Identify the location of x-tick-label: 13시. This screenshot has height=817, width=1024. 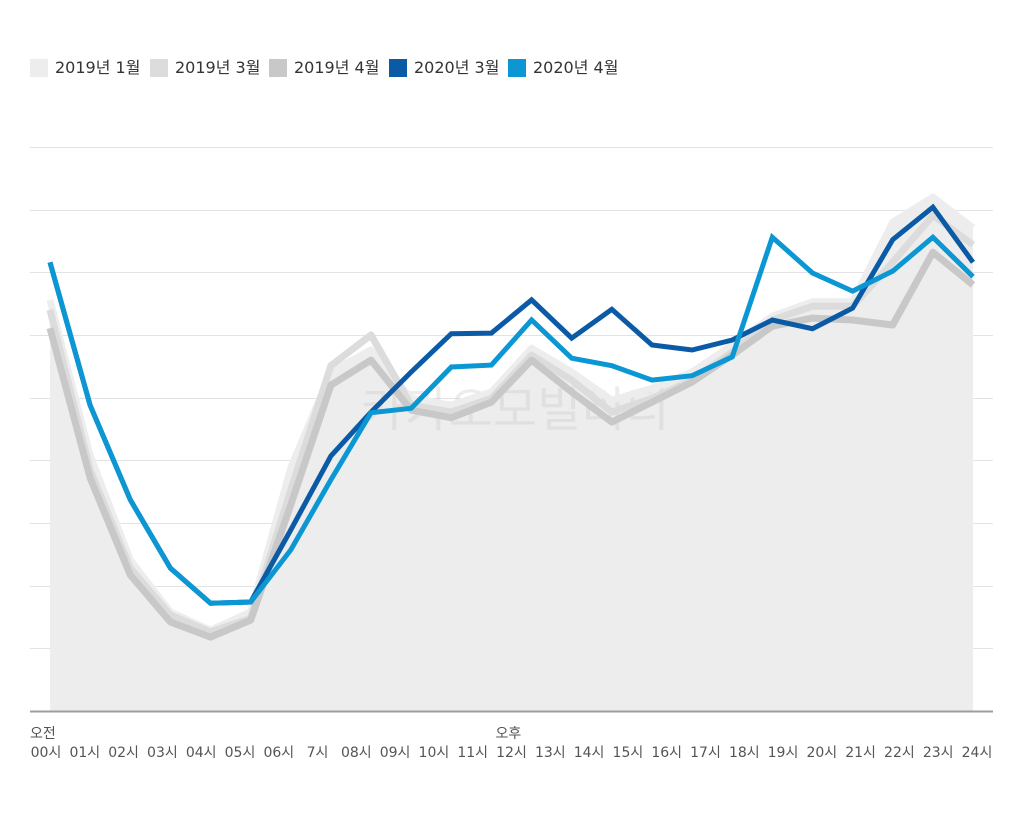
(550, 753).